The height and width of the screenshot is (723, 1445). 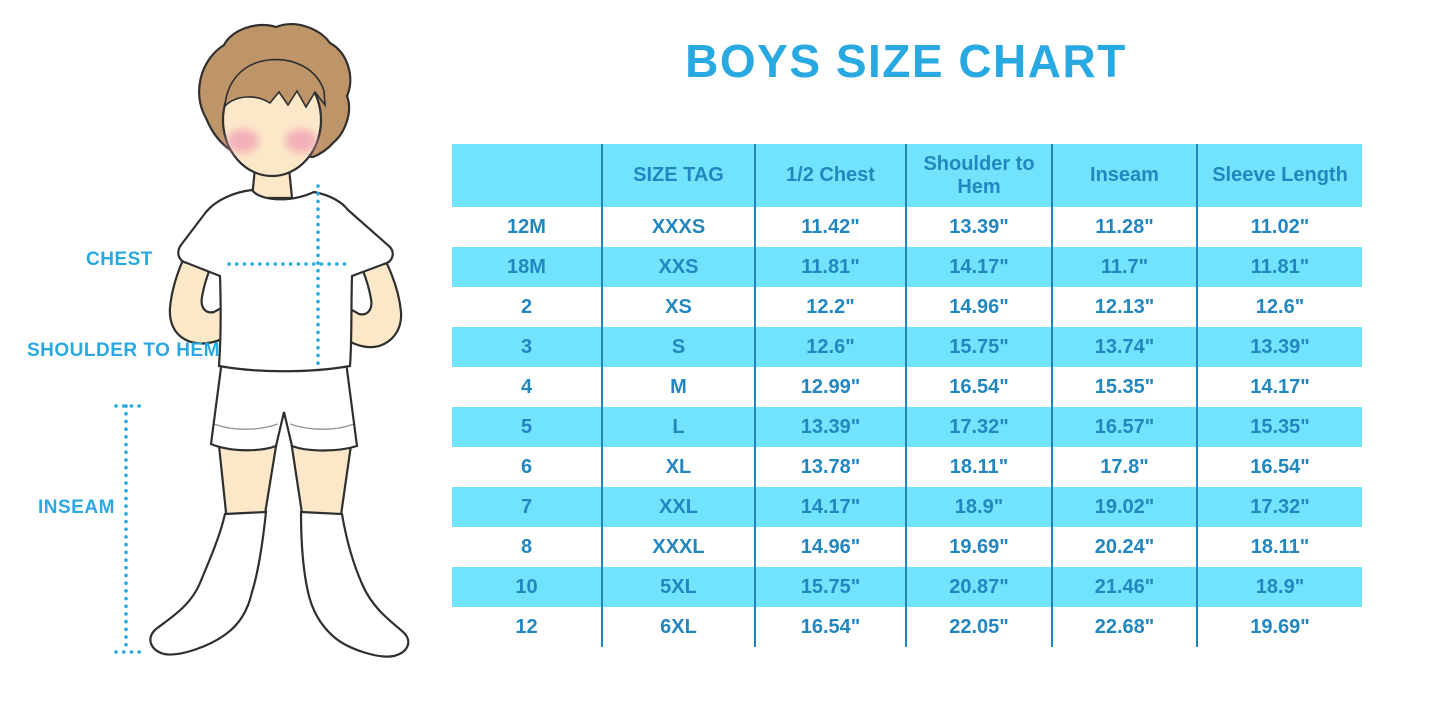 I want to click on table-row: 5 L 13.39" 17.32" 16.57" 15.35", so click(x=907, y=427).